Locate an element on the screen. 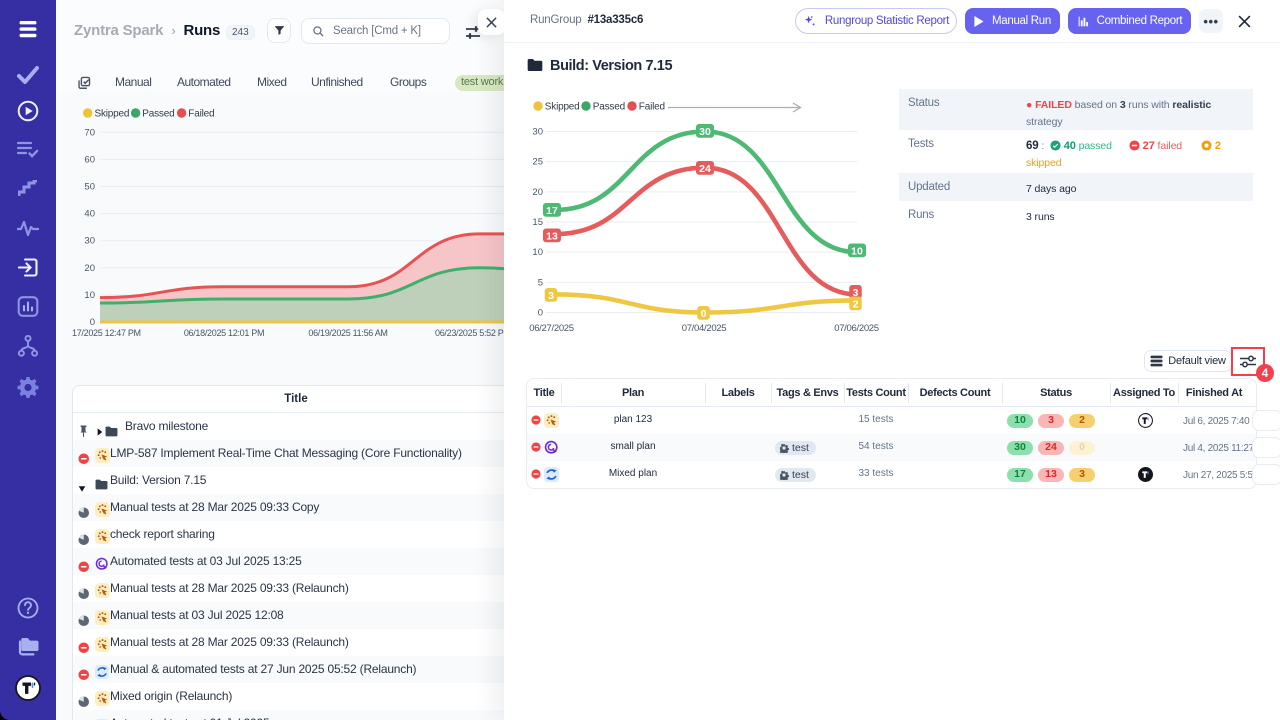  svg-text: 60 is located at coordinates (89, 159).